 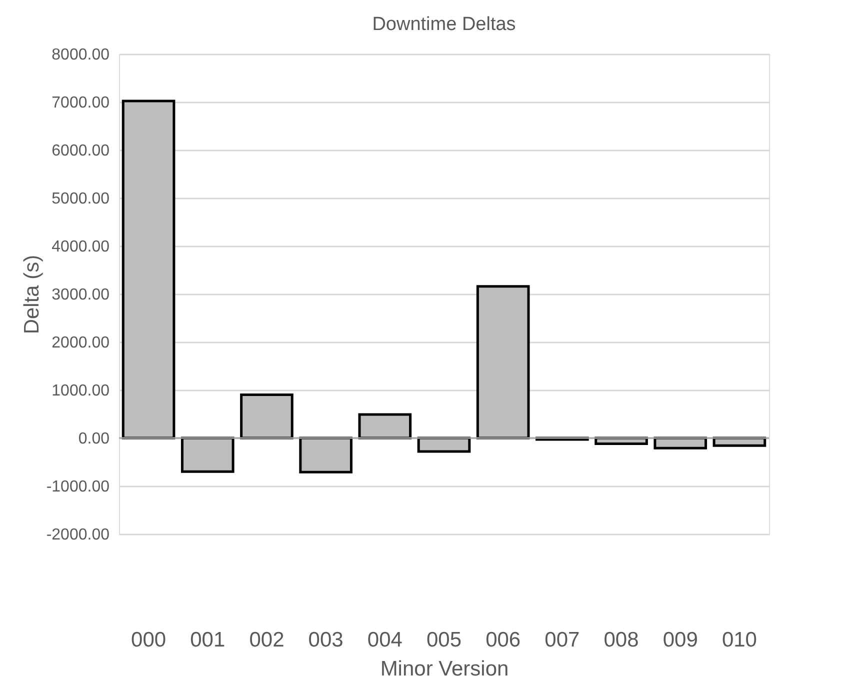 What do you see at coordinates (94, 439) in the screenshot?
I see `y-tick-label: 0.00` at bounding box center [94, 439].